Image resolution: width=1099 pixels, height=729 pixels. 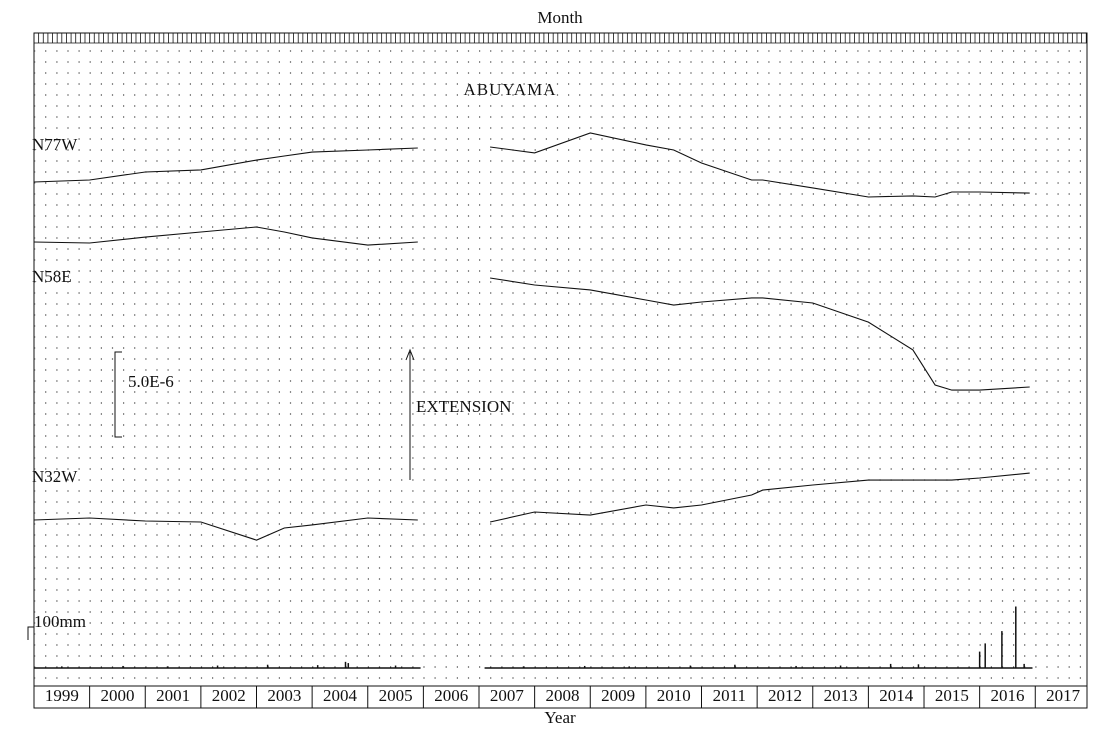 I want to click on strain-scale-label: 5.0E-6, so click(x=151, y=381).